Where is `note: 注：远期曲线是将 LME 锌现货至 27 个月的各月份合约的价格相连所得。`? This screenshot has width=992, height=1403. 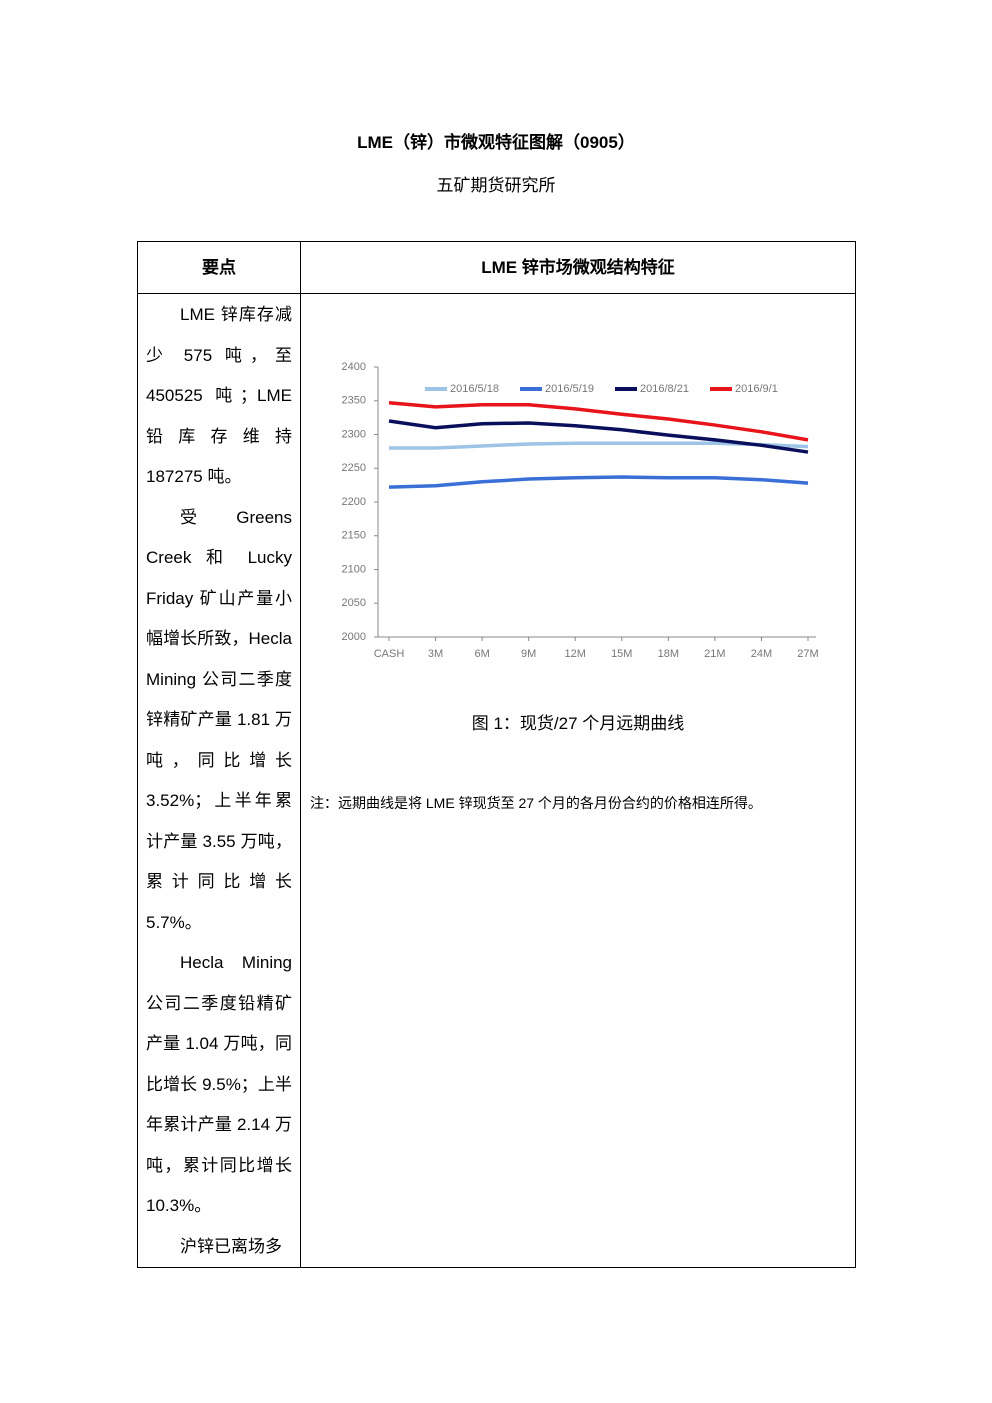
note: 注：远期曲线是将 LME 锌现货至 27 个月的各月份合约的价格相连所得。 is located at coordinates (536, 803).